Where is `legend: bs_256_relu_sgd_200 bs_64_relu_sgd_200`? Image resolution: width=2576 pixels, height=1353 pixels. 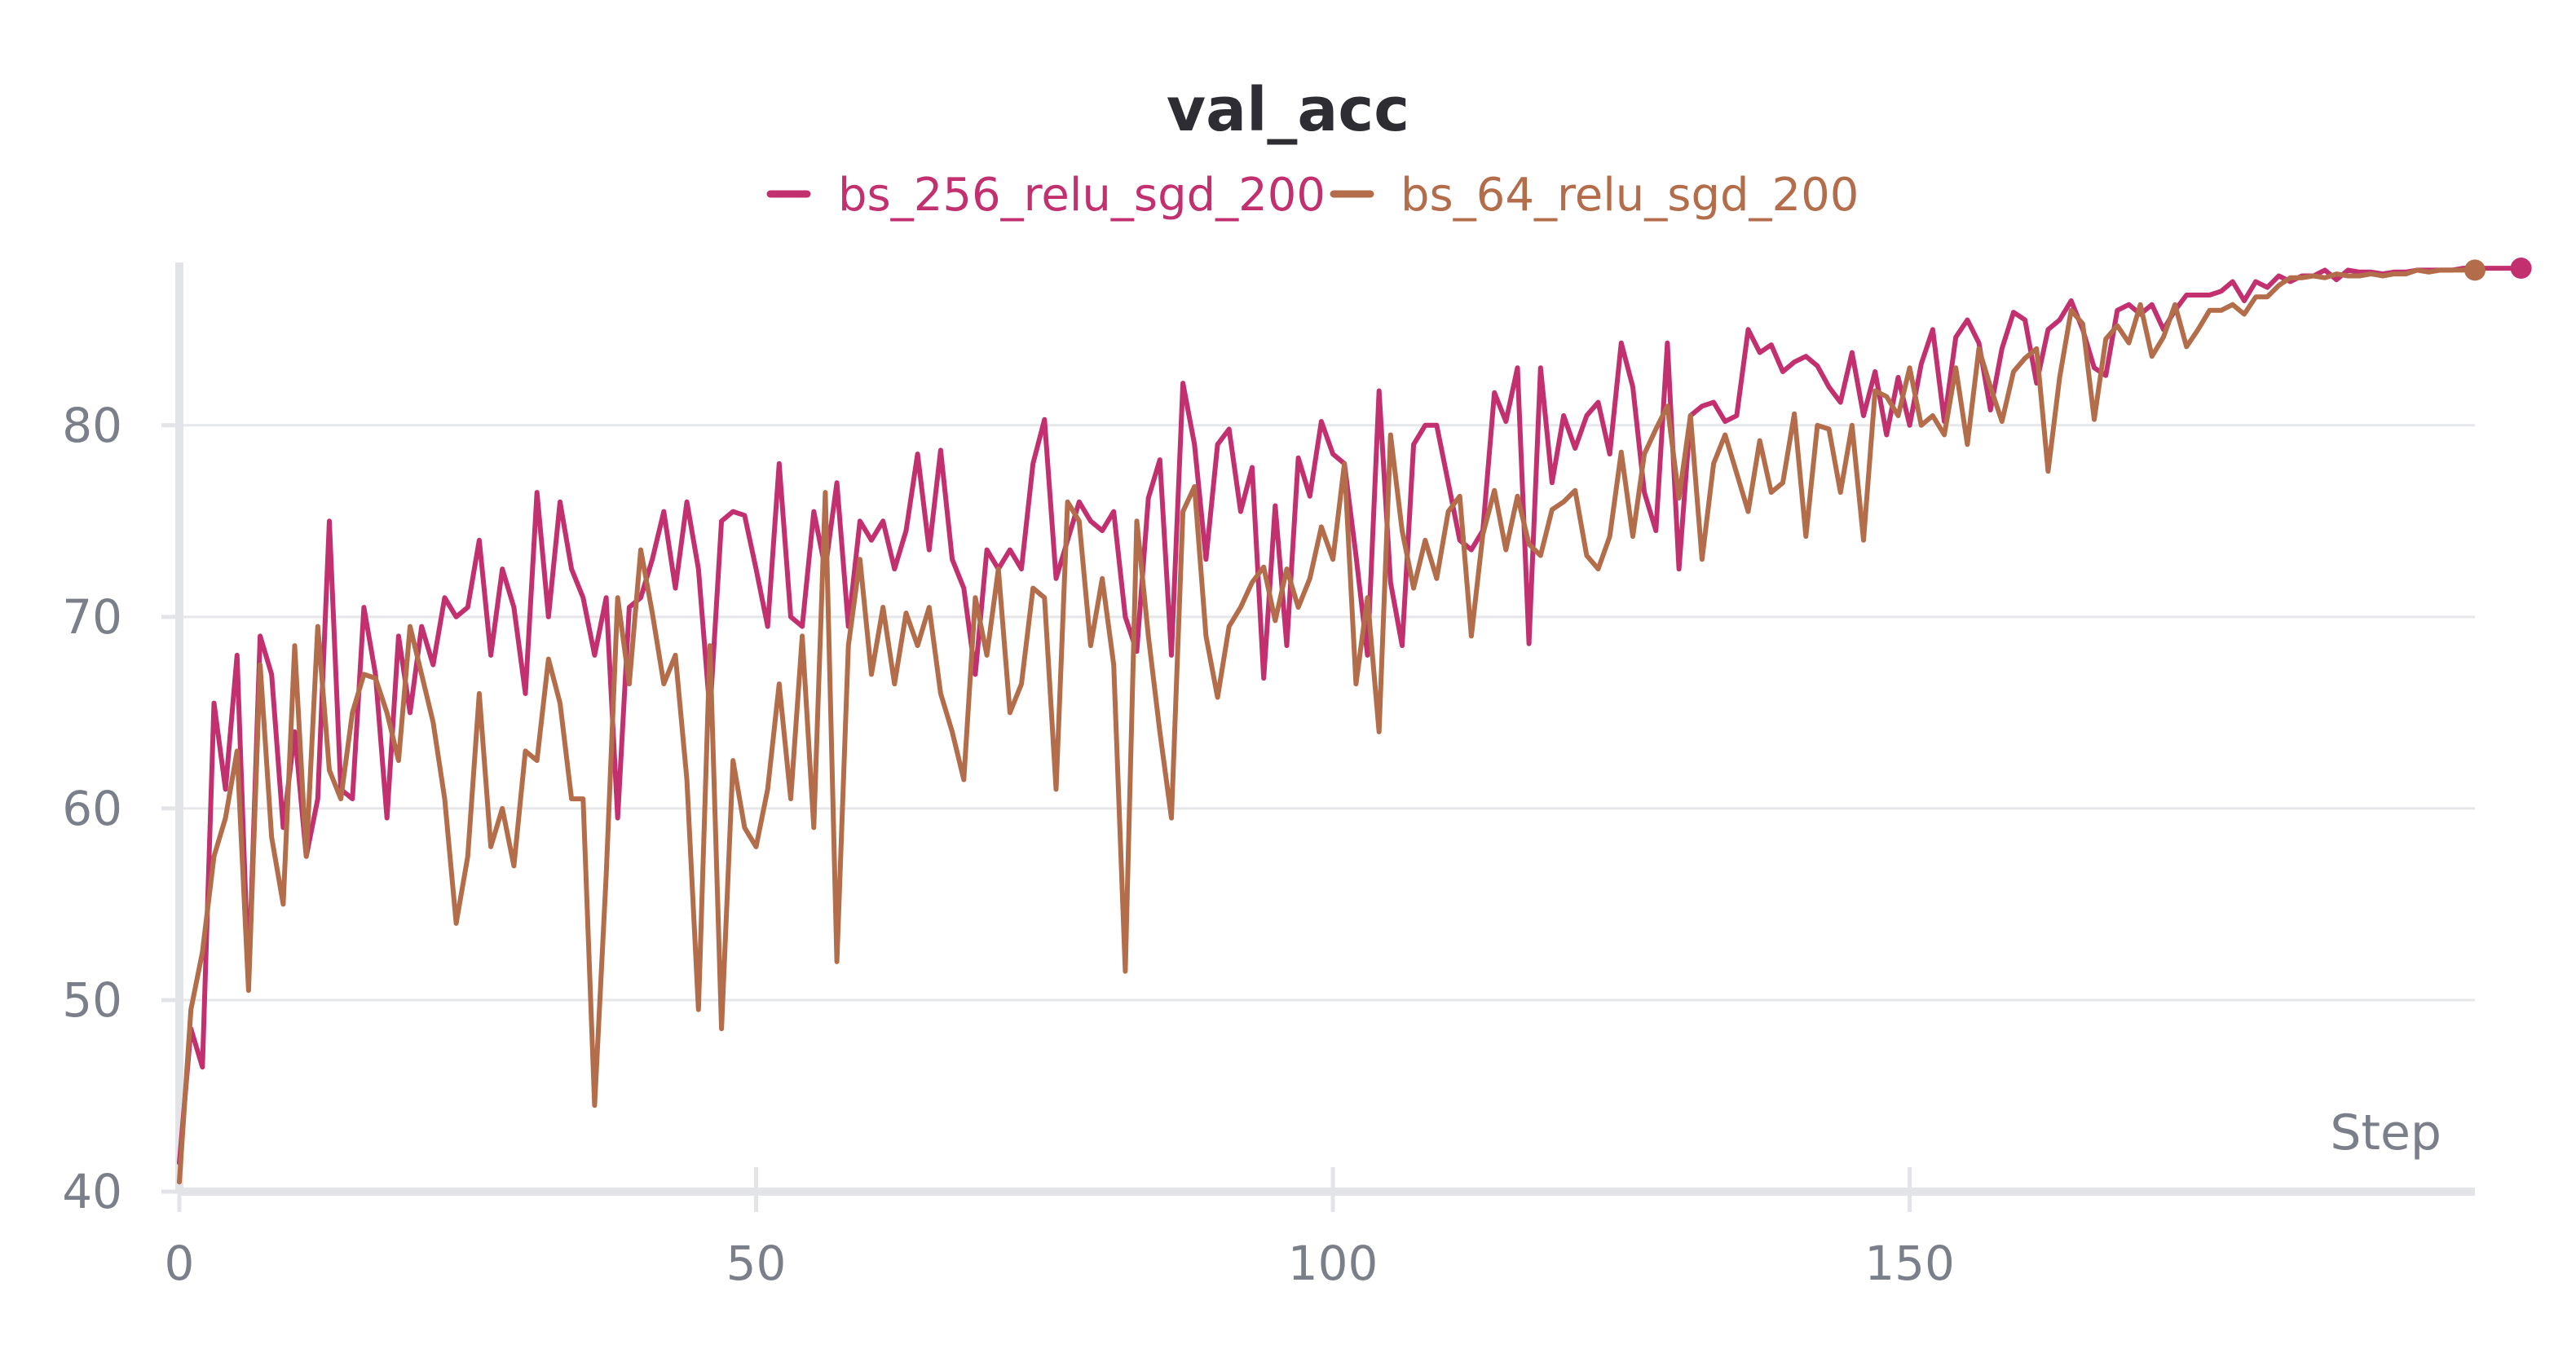
legend: bs_256_relu_sgd_200 bs_64_relu_sgd_200 is located at coordinates (1312, 195).